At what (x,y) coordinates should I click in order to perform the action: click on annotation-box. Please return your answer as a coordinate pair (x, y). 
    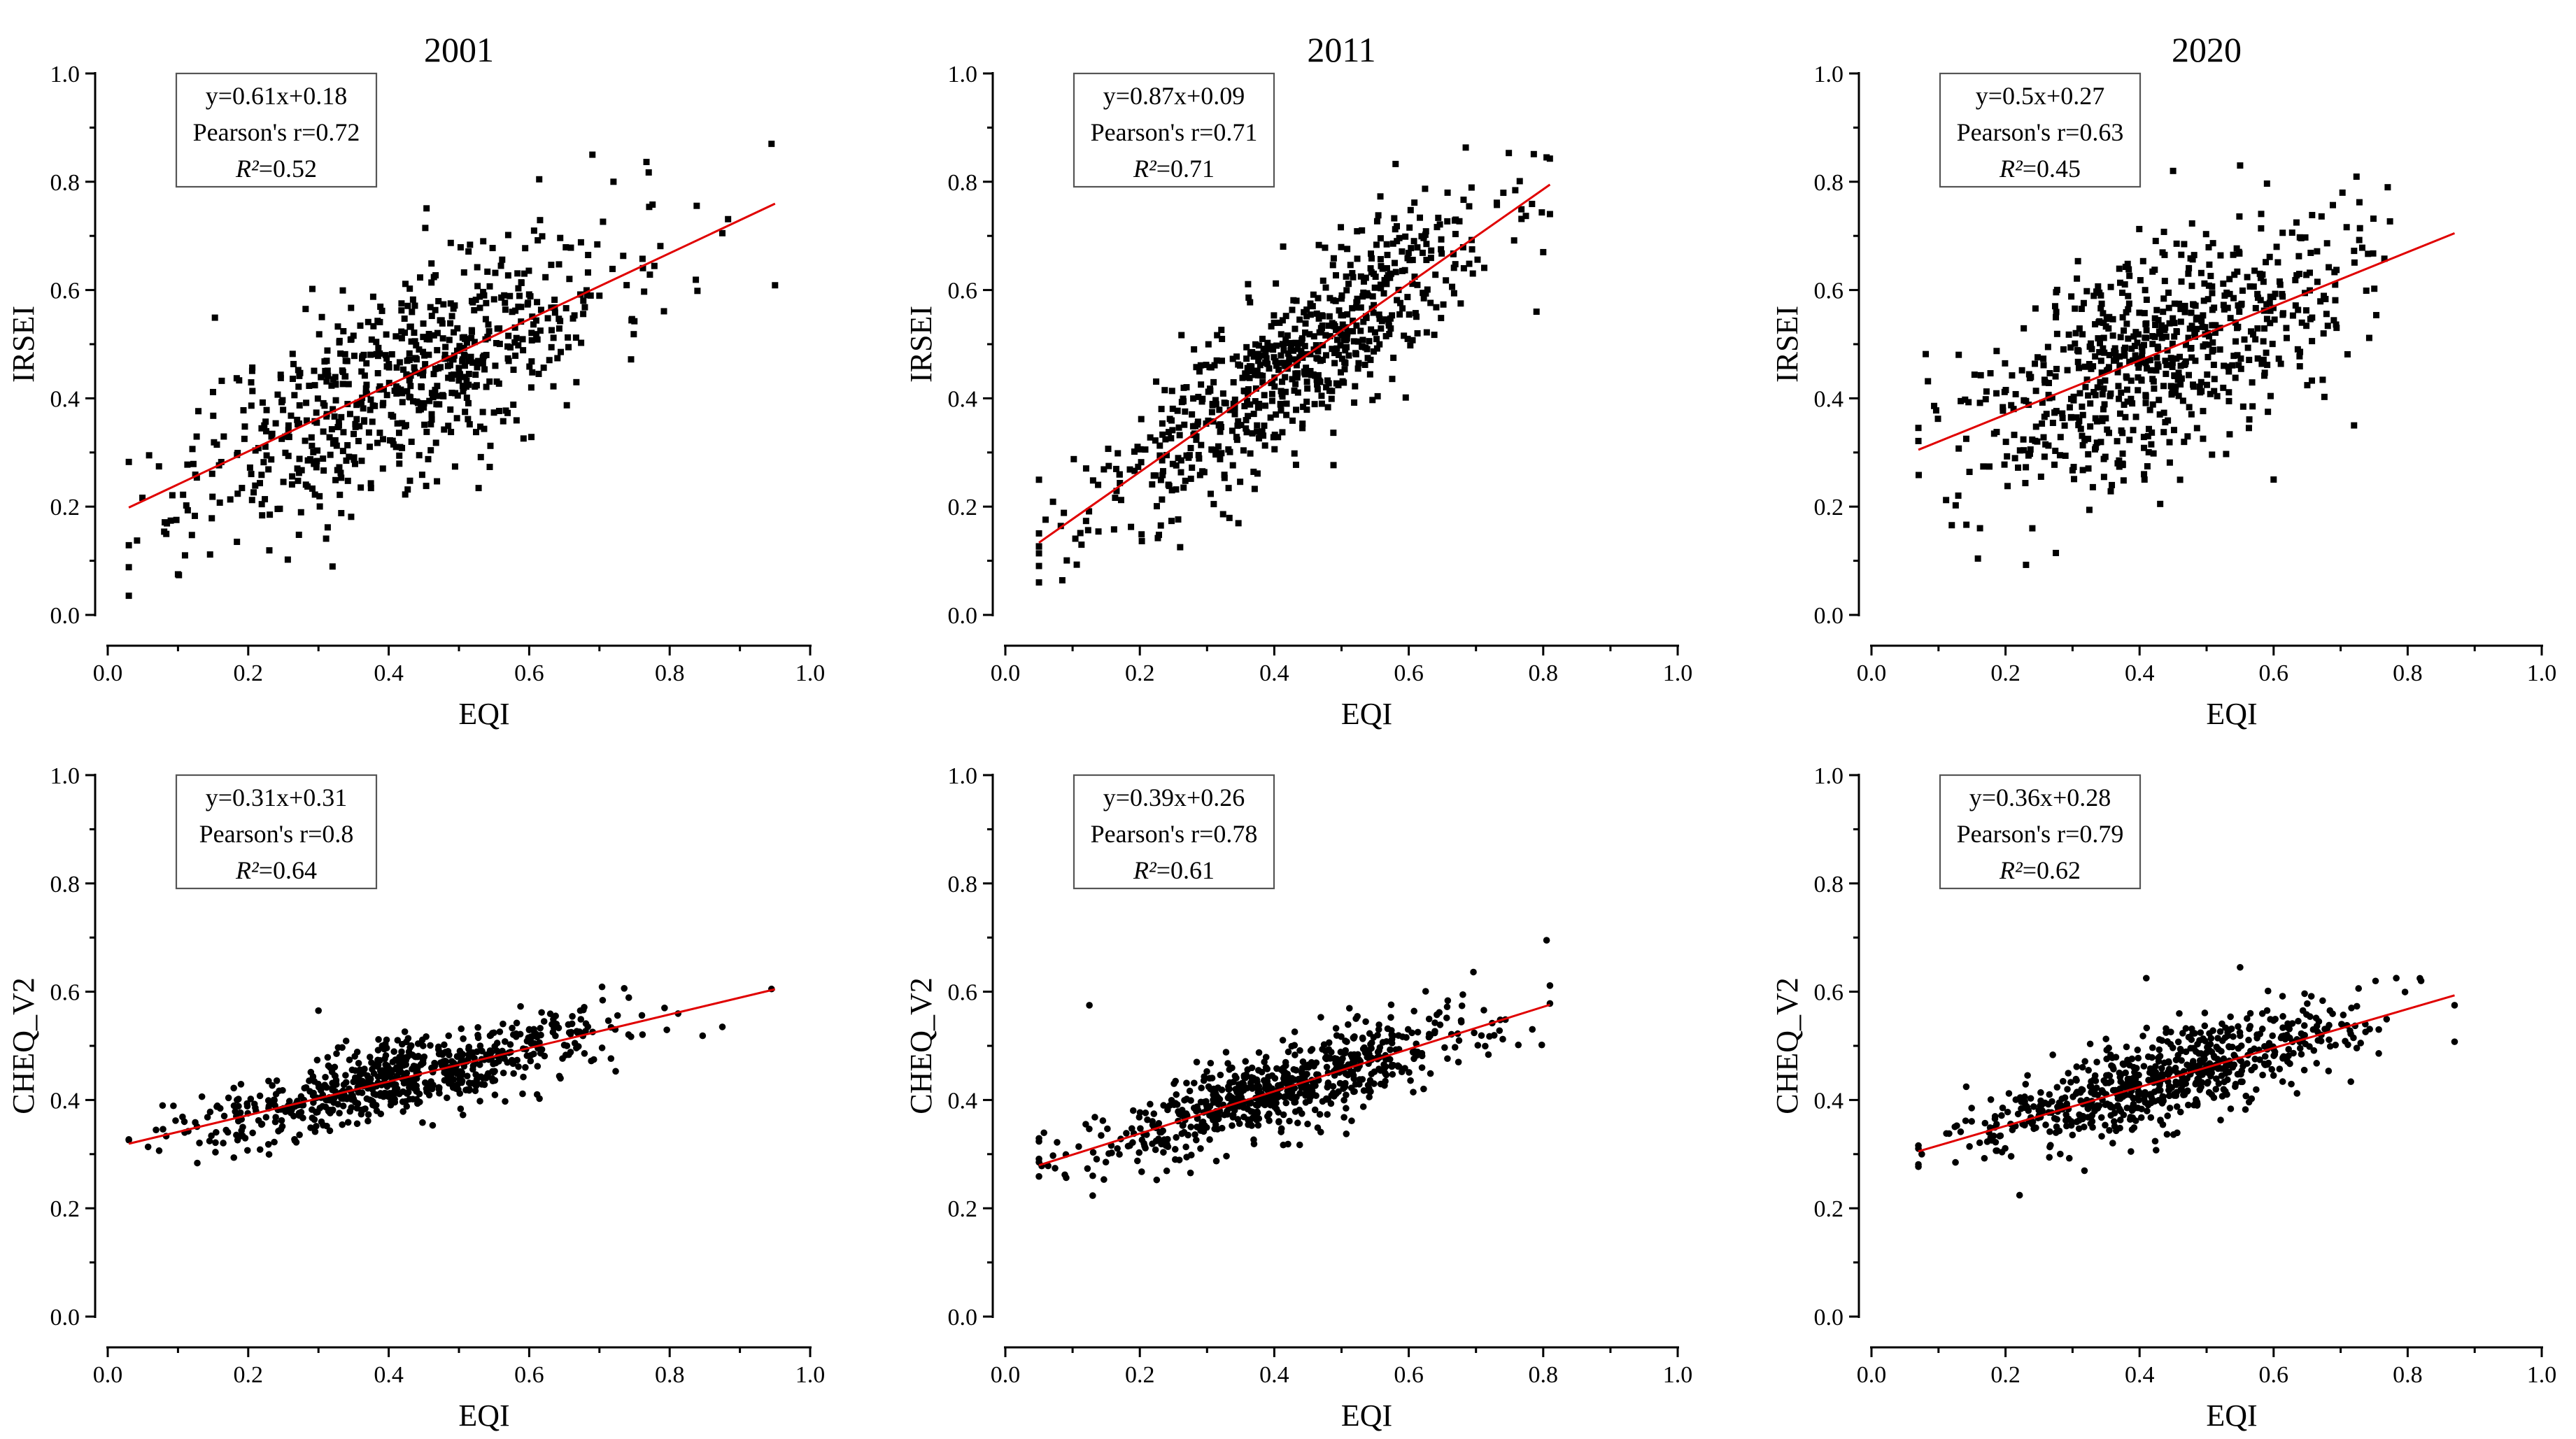
    Looking at the image, I should click on (276, 832).